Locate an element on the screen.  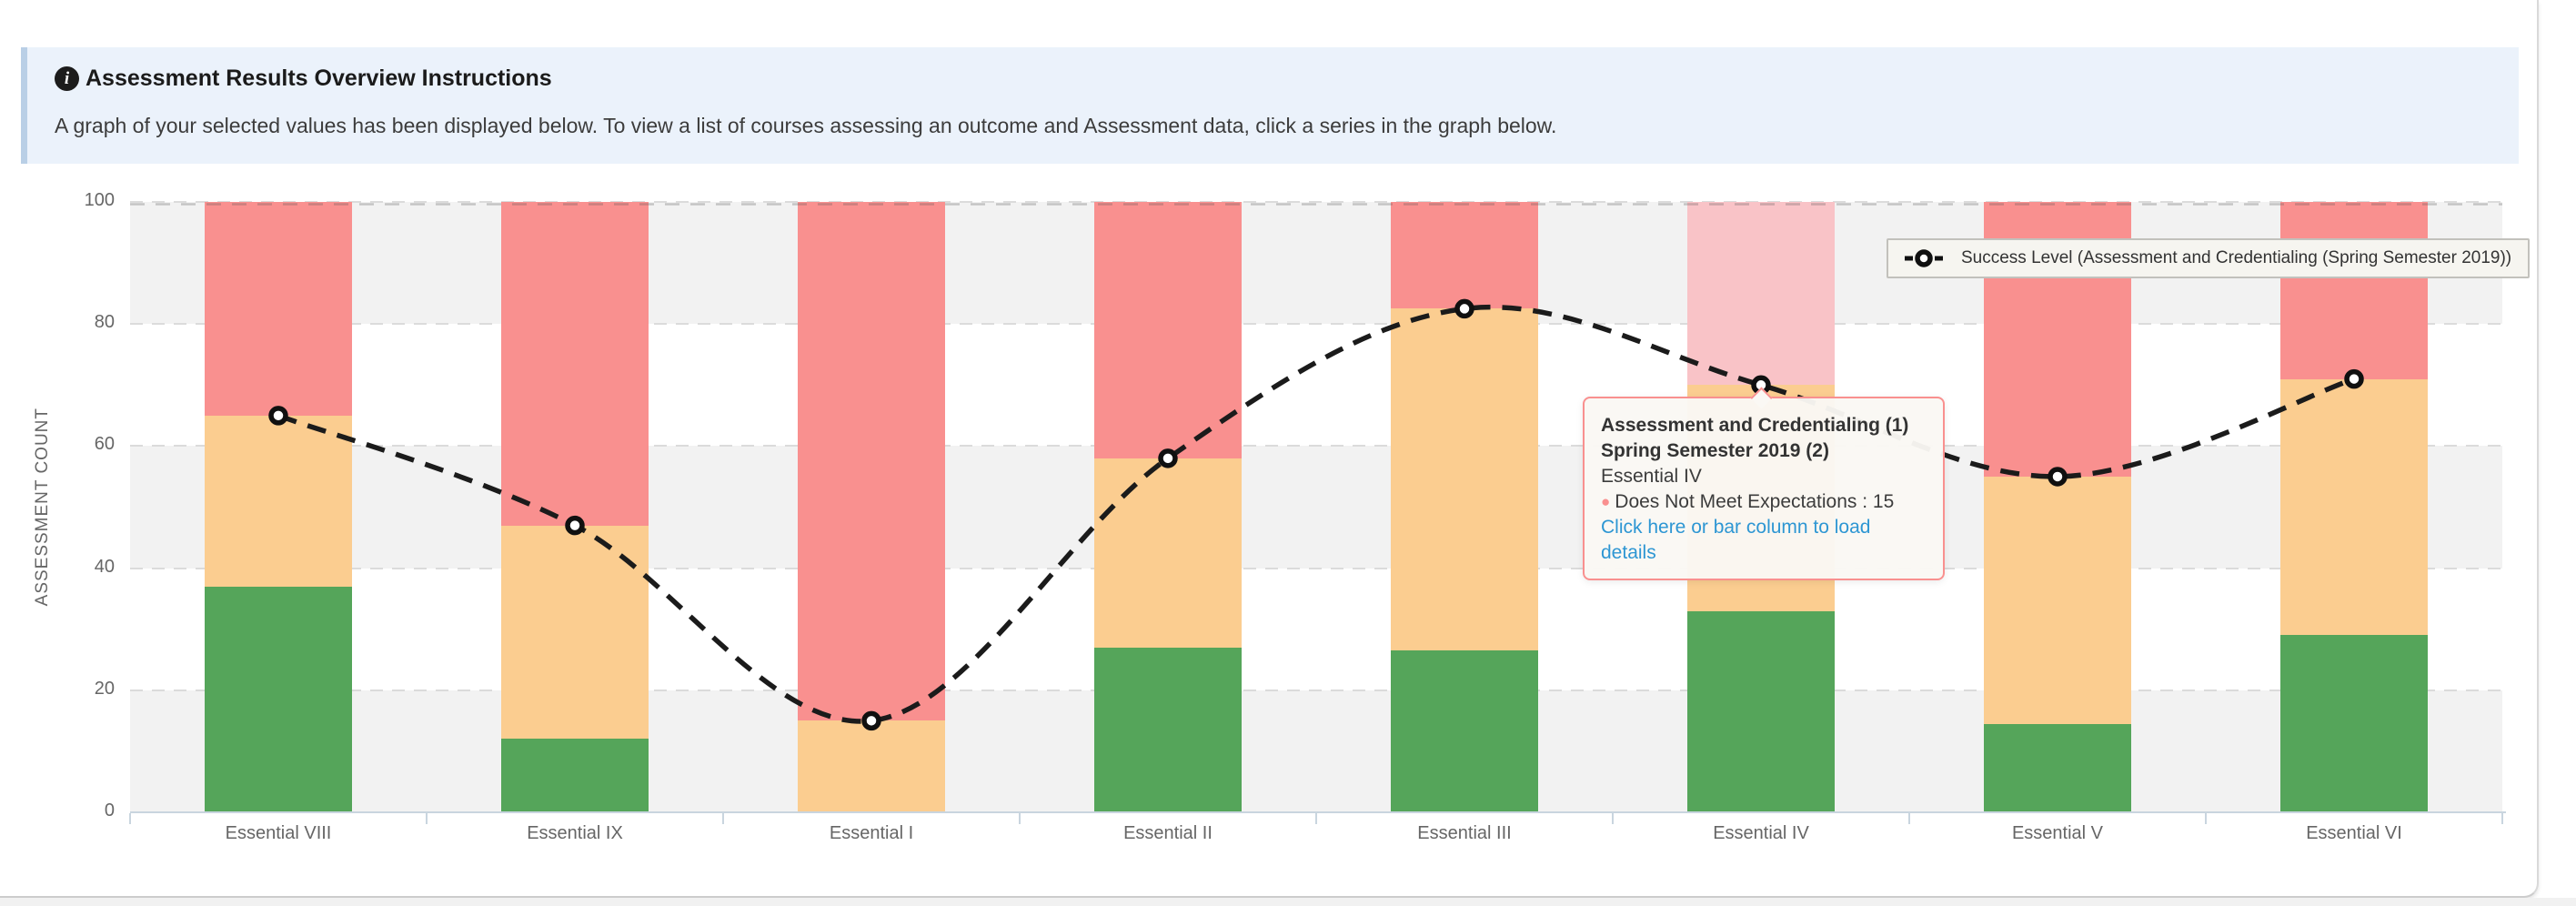
page-background-strip is located at coordinates (1288, 902).